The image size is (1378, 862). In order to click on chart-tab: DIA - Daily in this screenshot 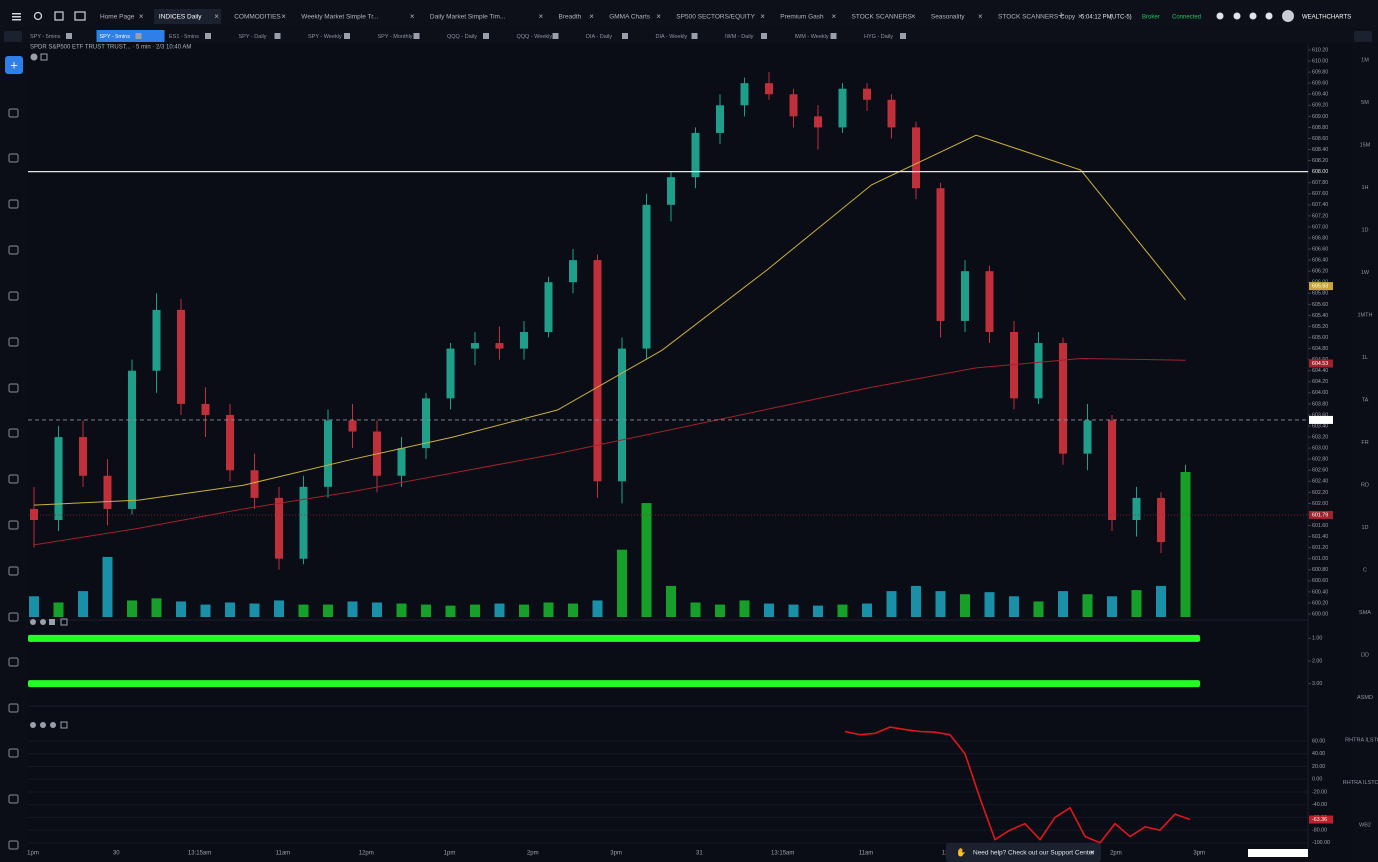, I will do `click(599, 37)`.